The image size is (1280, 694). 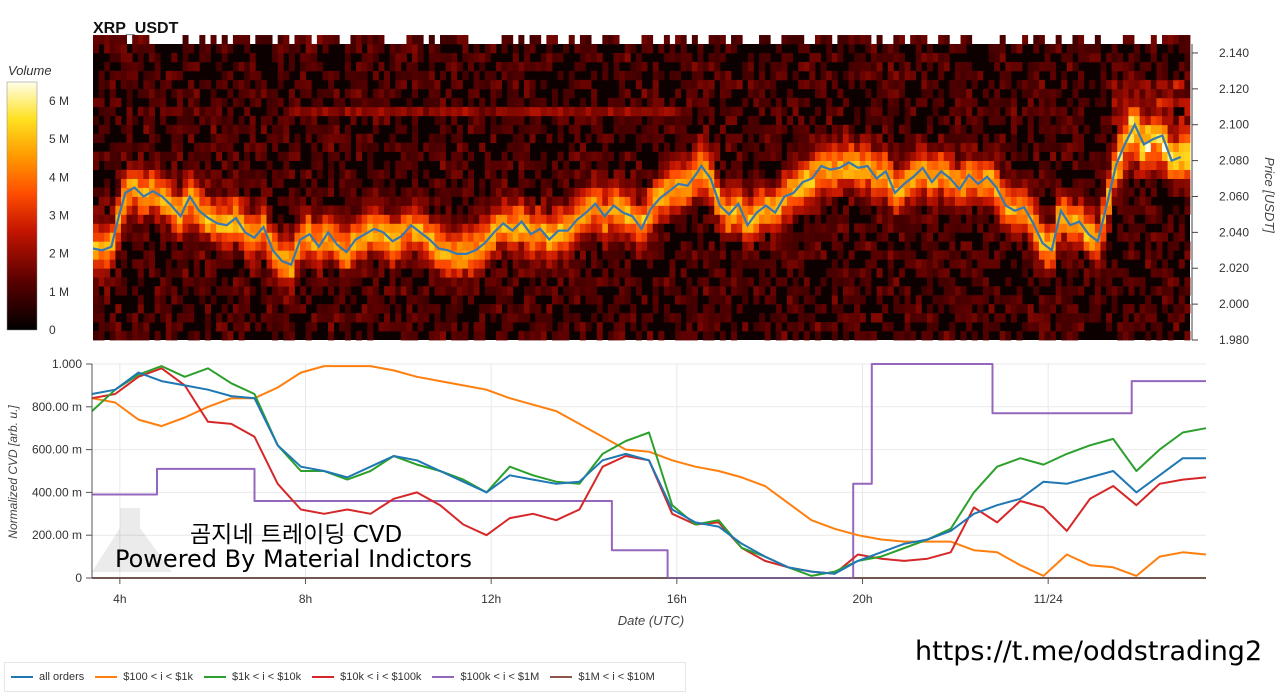 What do you see at coordinates (252, 677) in the screenshot?
I see `legend-item: $1k < i < $10k` at bounding box center [252, 677].